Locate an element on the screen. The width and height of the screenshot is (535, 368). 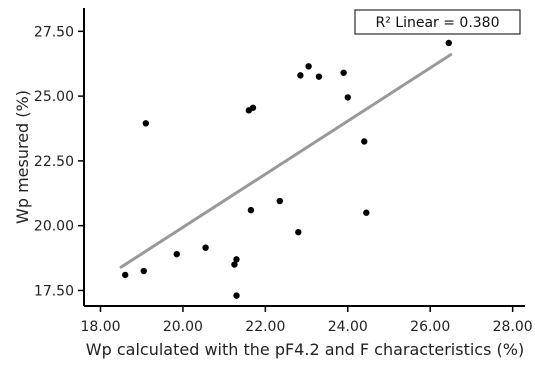
x-ticks: 18.00 20.00 22.00 24.00 26.00 28.00 is located at coordinates (306, 320).